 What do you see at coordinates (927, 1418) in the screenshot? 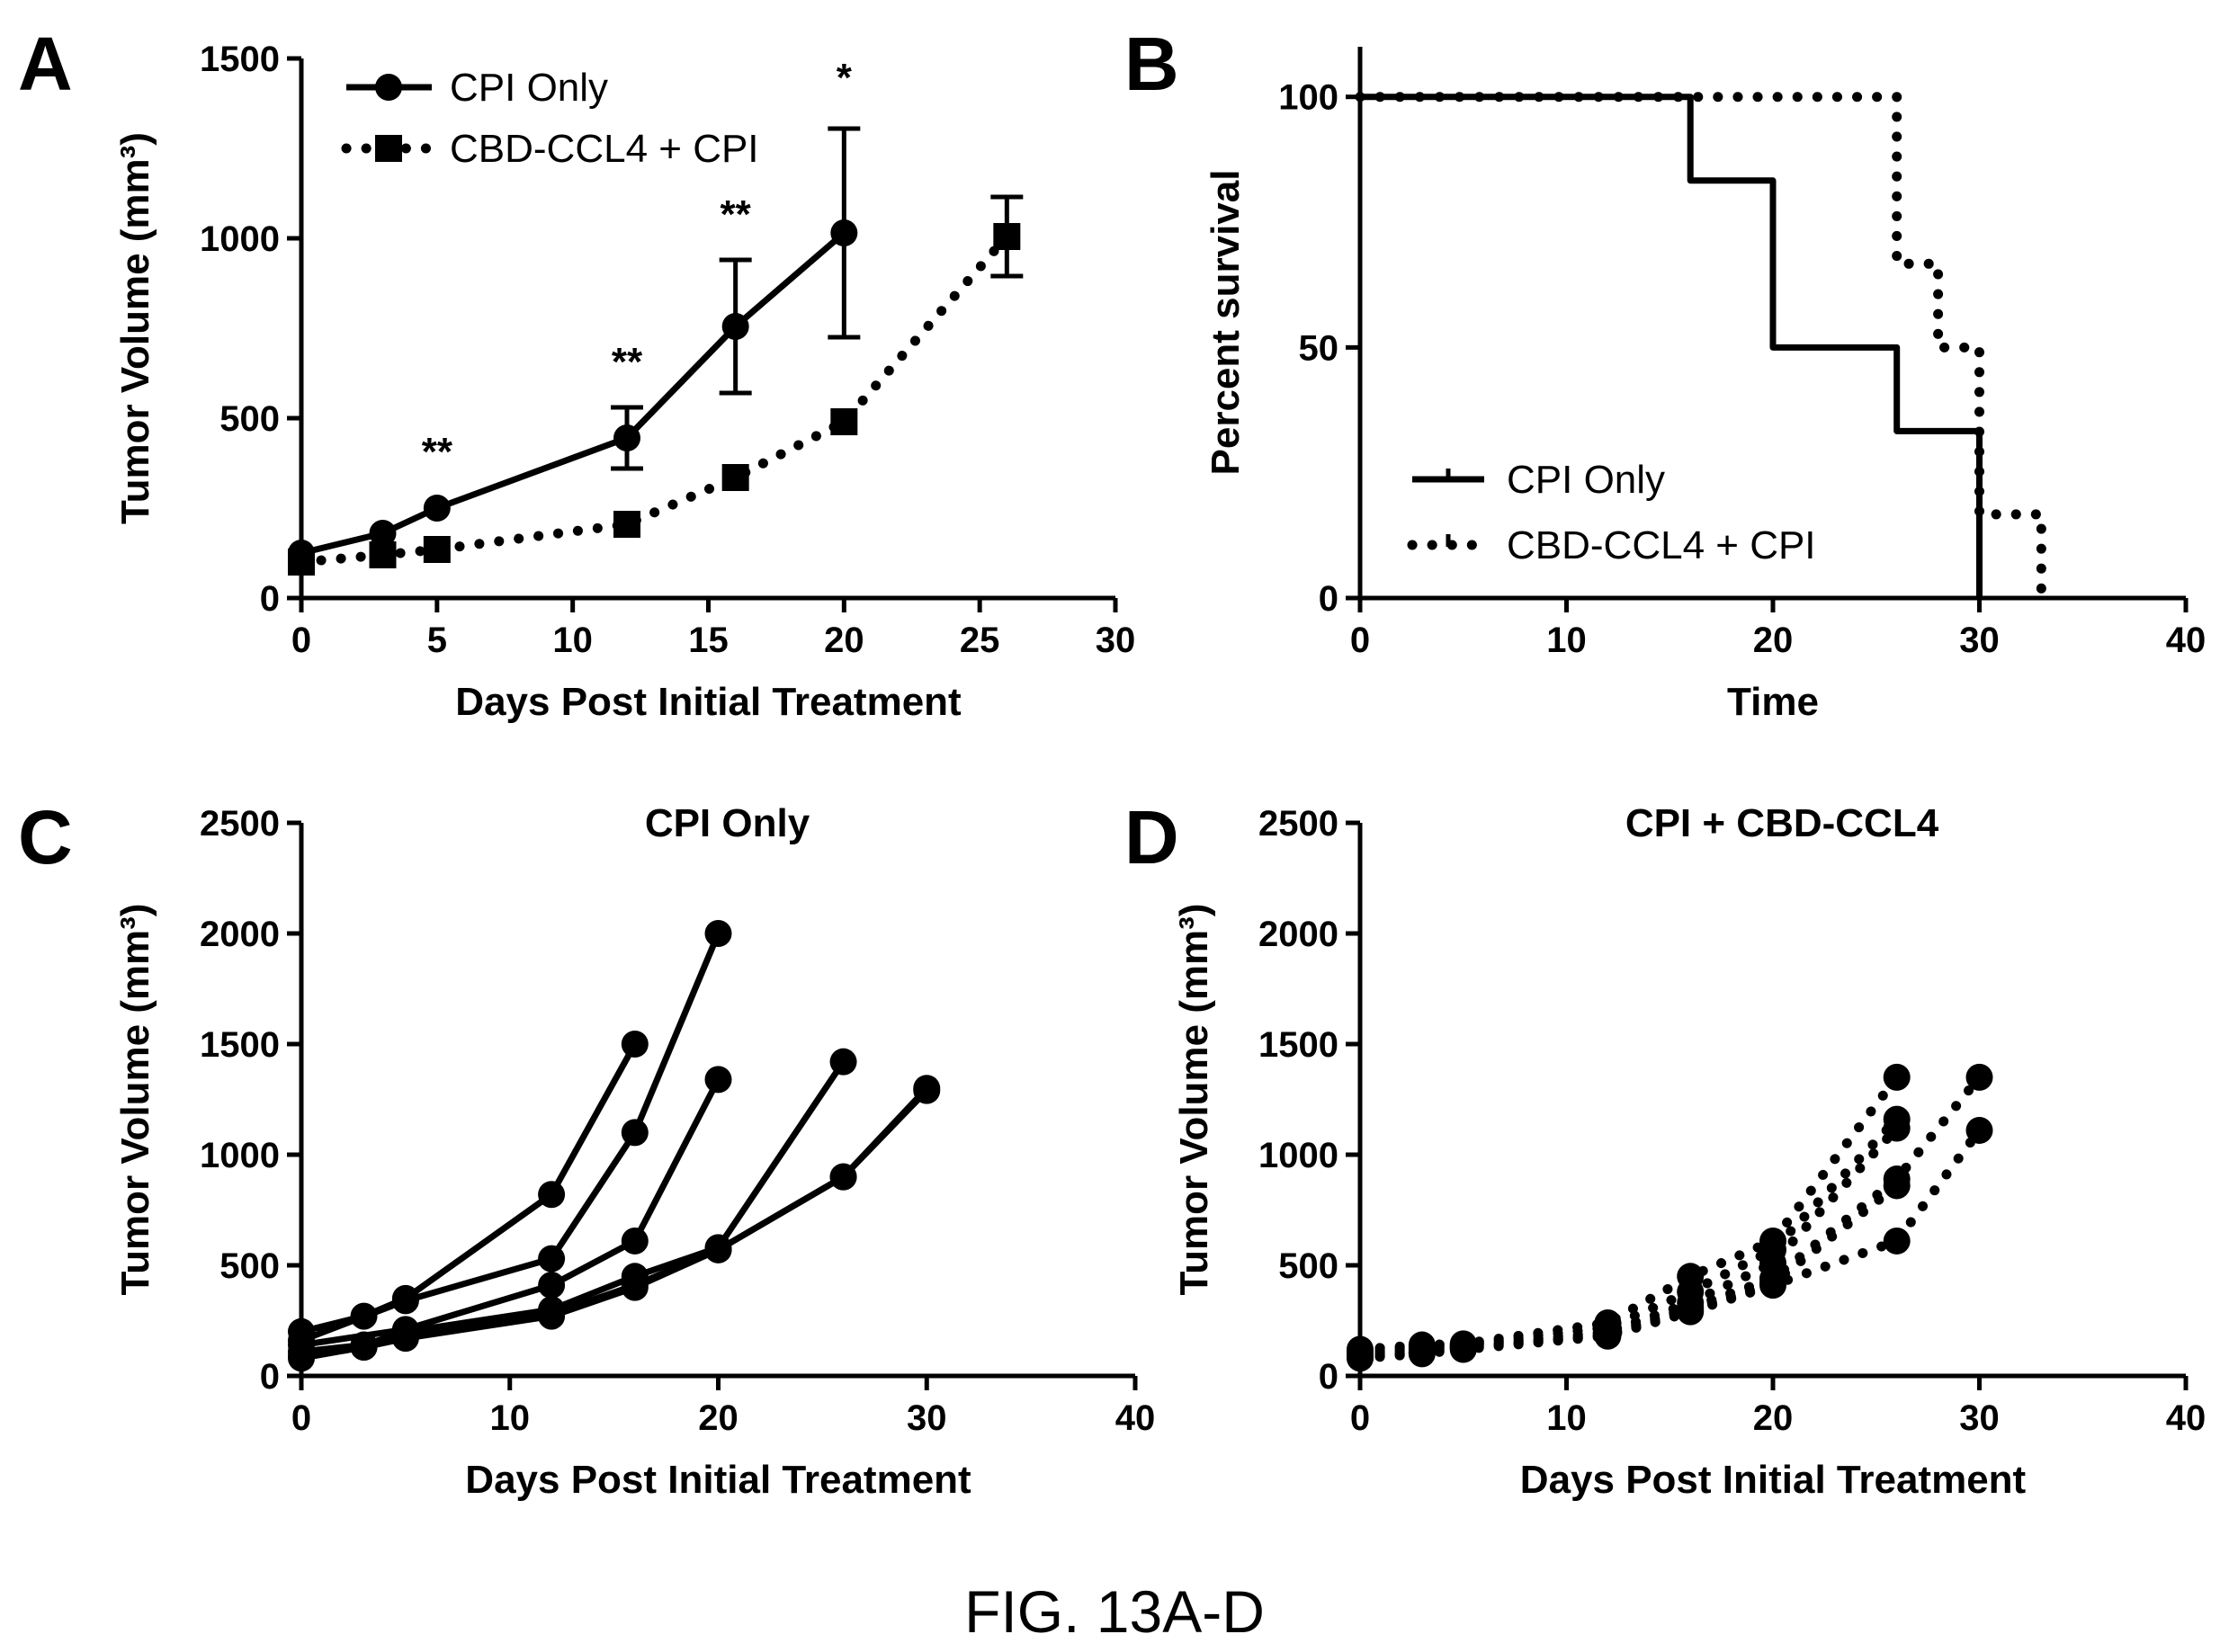
I see `panel-c-x-tick-label: 30` at bounding box center [927, 1418].